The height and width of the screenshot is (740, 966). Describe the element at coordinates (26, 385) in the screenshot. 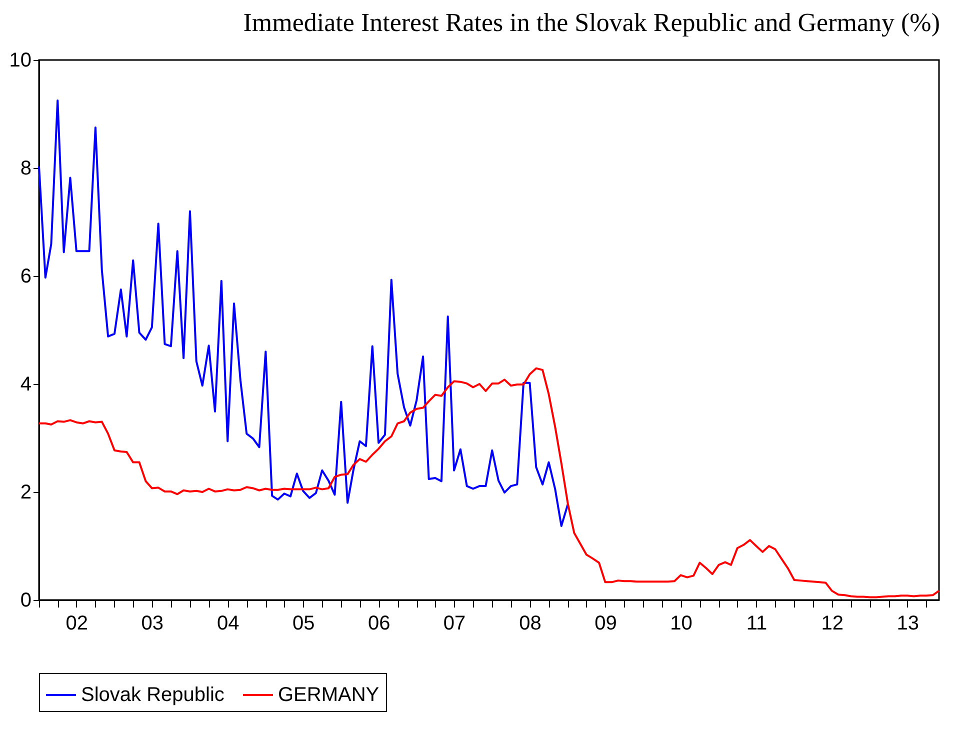

I see `y-tick-label: 4` at that location.